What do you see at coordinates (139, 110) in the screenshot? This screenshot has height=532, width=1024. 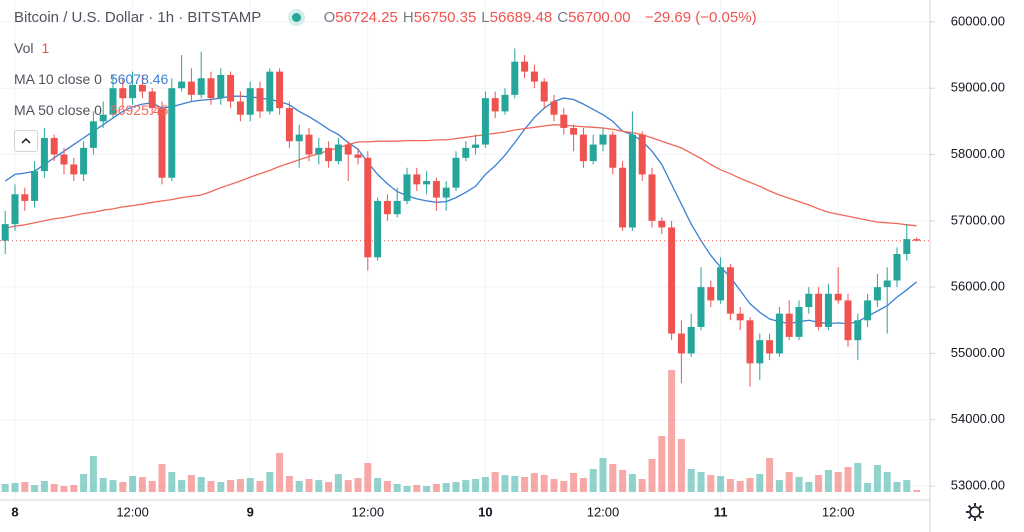 I see `ma-value: 56925.45` at bounding box center [139, 110].